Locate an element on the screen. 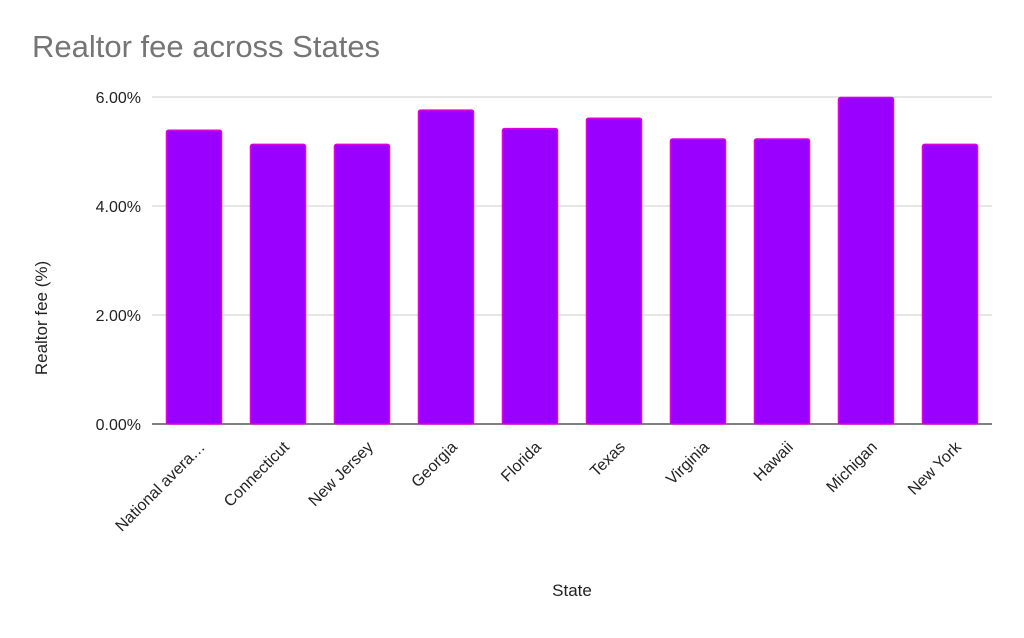 Image resolution: width=1024 pixels, height=638 pixels. x-tick-label: Florida is located at coordinates (521, 462).